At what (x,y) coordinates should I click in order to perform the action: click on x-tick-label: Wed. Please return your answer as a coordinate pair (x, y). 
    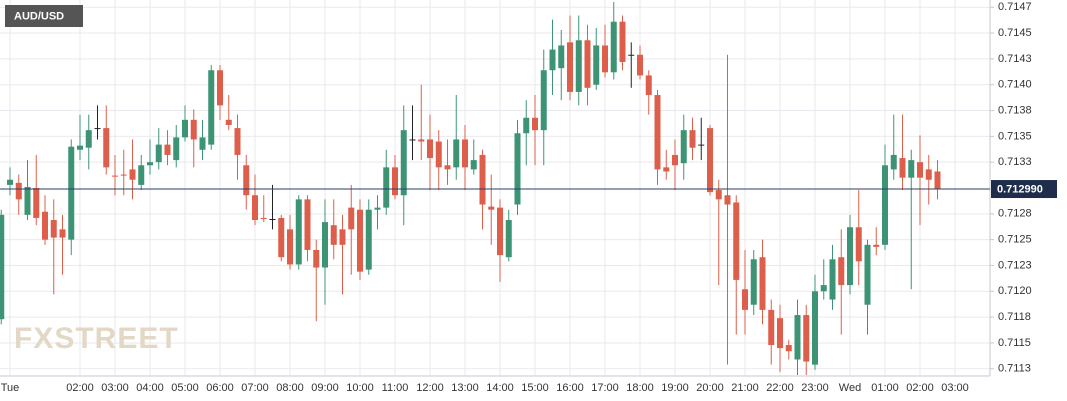
    Looking at the image, I should click on (850, 388).